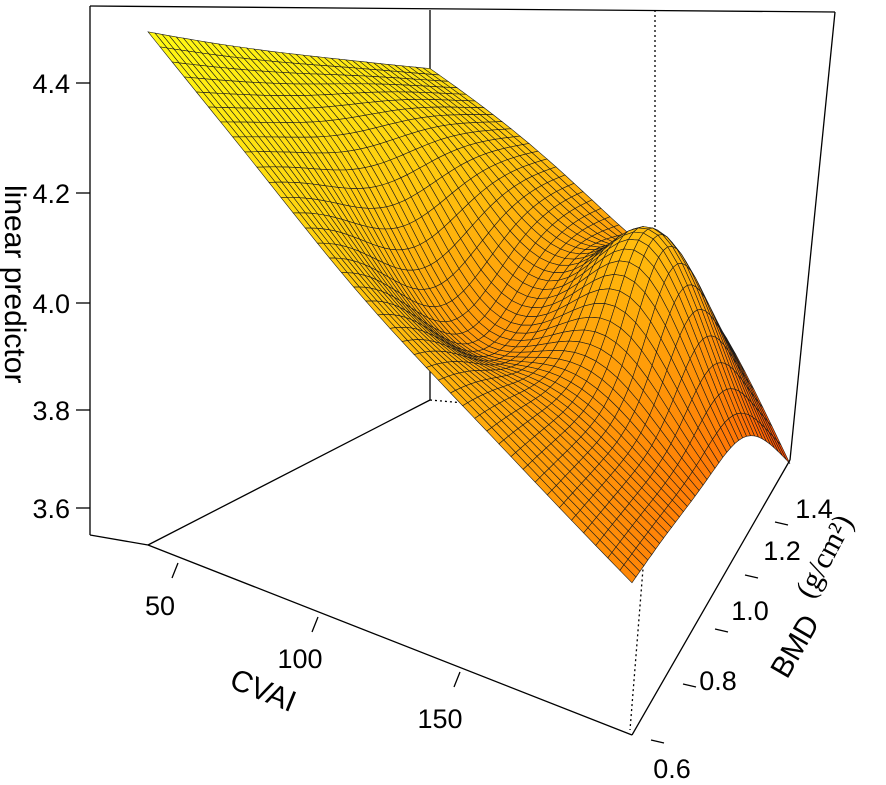 The image size is (886, 785). Describe the element at coordinates (83, 295) in the screenshot. I see `z-axis-ticks` at that location.